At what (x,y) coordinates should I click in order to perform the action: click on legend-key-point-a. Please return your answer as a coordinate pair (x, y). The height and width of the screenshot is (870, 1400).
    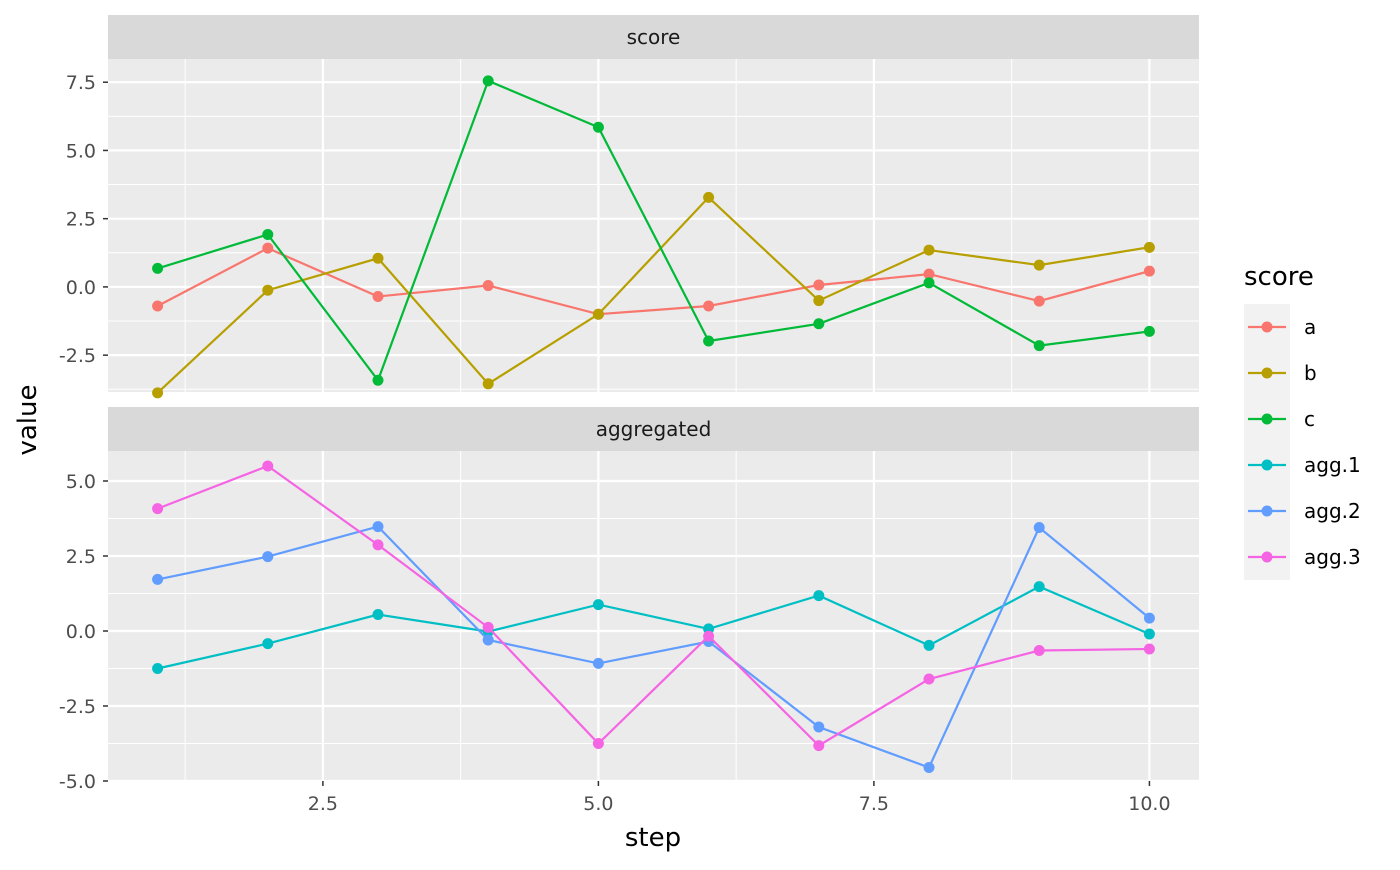
    Looking at the image, I should click on (1267, 327).